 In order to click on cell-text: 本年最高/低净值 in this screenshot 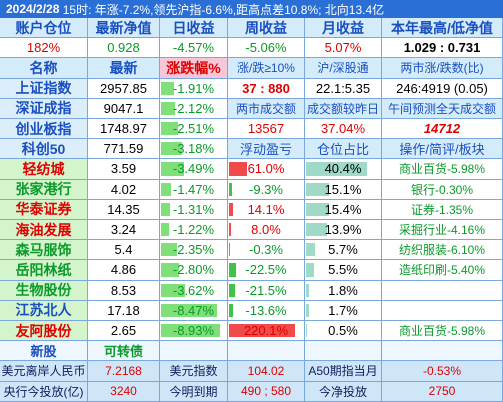, I will do `click(442, 27)`.